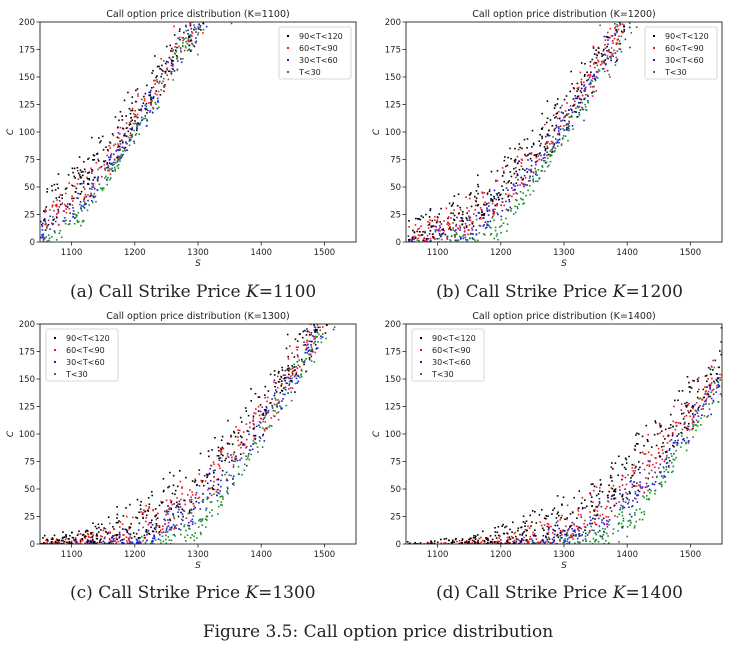 This screenshot has width=756, height=648. Describe the element at coordinates (393, 353) in the screenshot. I see `y-tick-label: 175` at that location.